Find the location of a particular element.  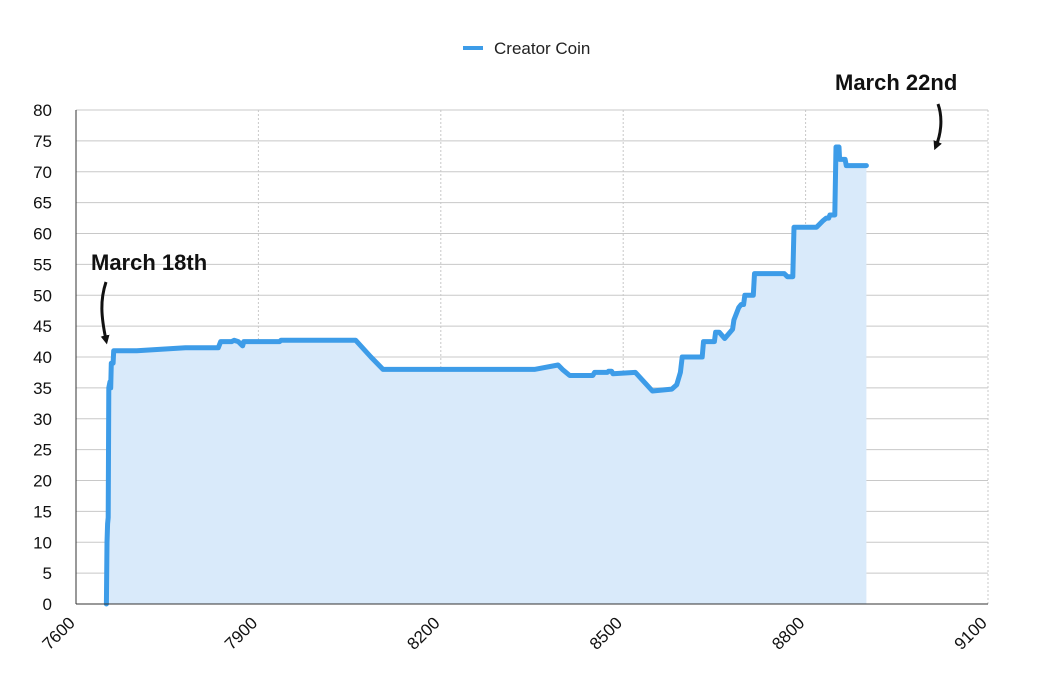

annotation-arrow-march-22nd is located at coordinates (938, 127).